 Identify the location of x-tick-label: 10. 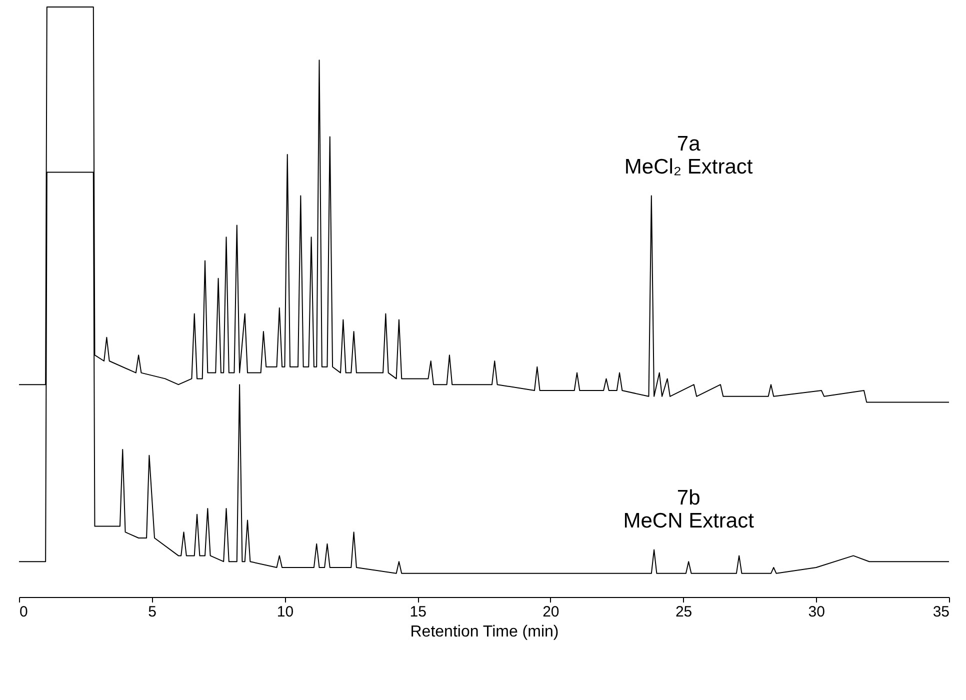
(285, 612).